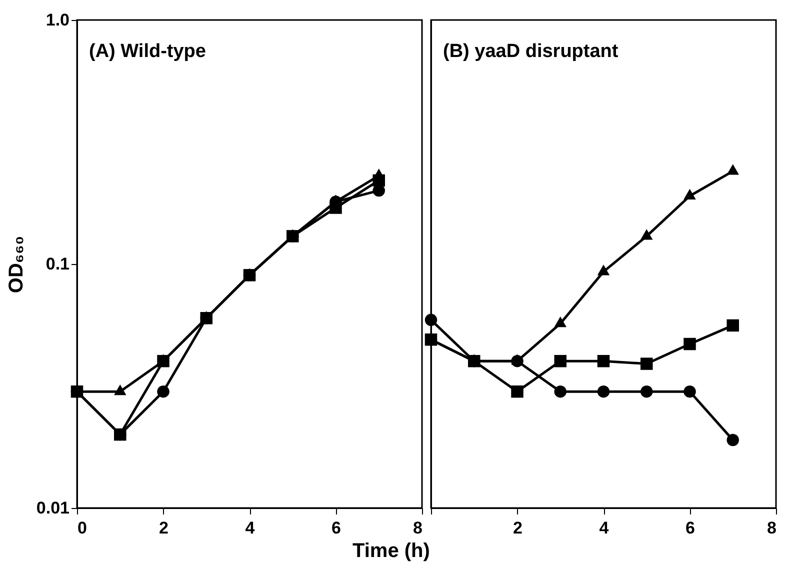 This screenshot has width=793, height=584. What do you see at coordinates (16, 265) in the screenshot?
I see `y-axis-title: OD₆₆₀` at bounding box center [16, 265].